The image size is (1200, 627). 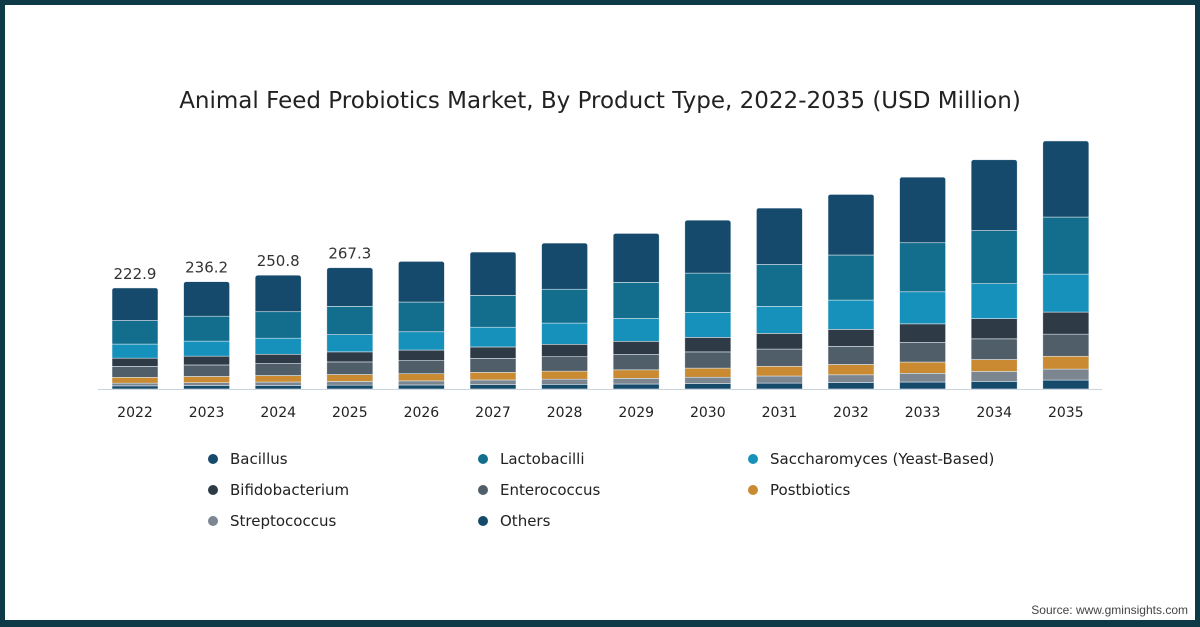 What do you see at coordinates (493, 321) in the screenshot?
I see `bar-stack-2027` at bounding box center [493, 321].